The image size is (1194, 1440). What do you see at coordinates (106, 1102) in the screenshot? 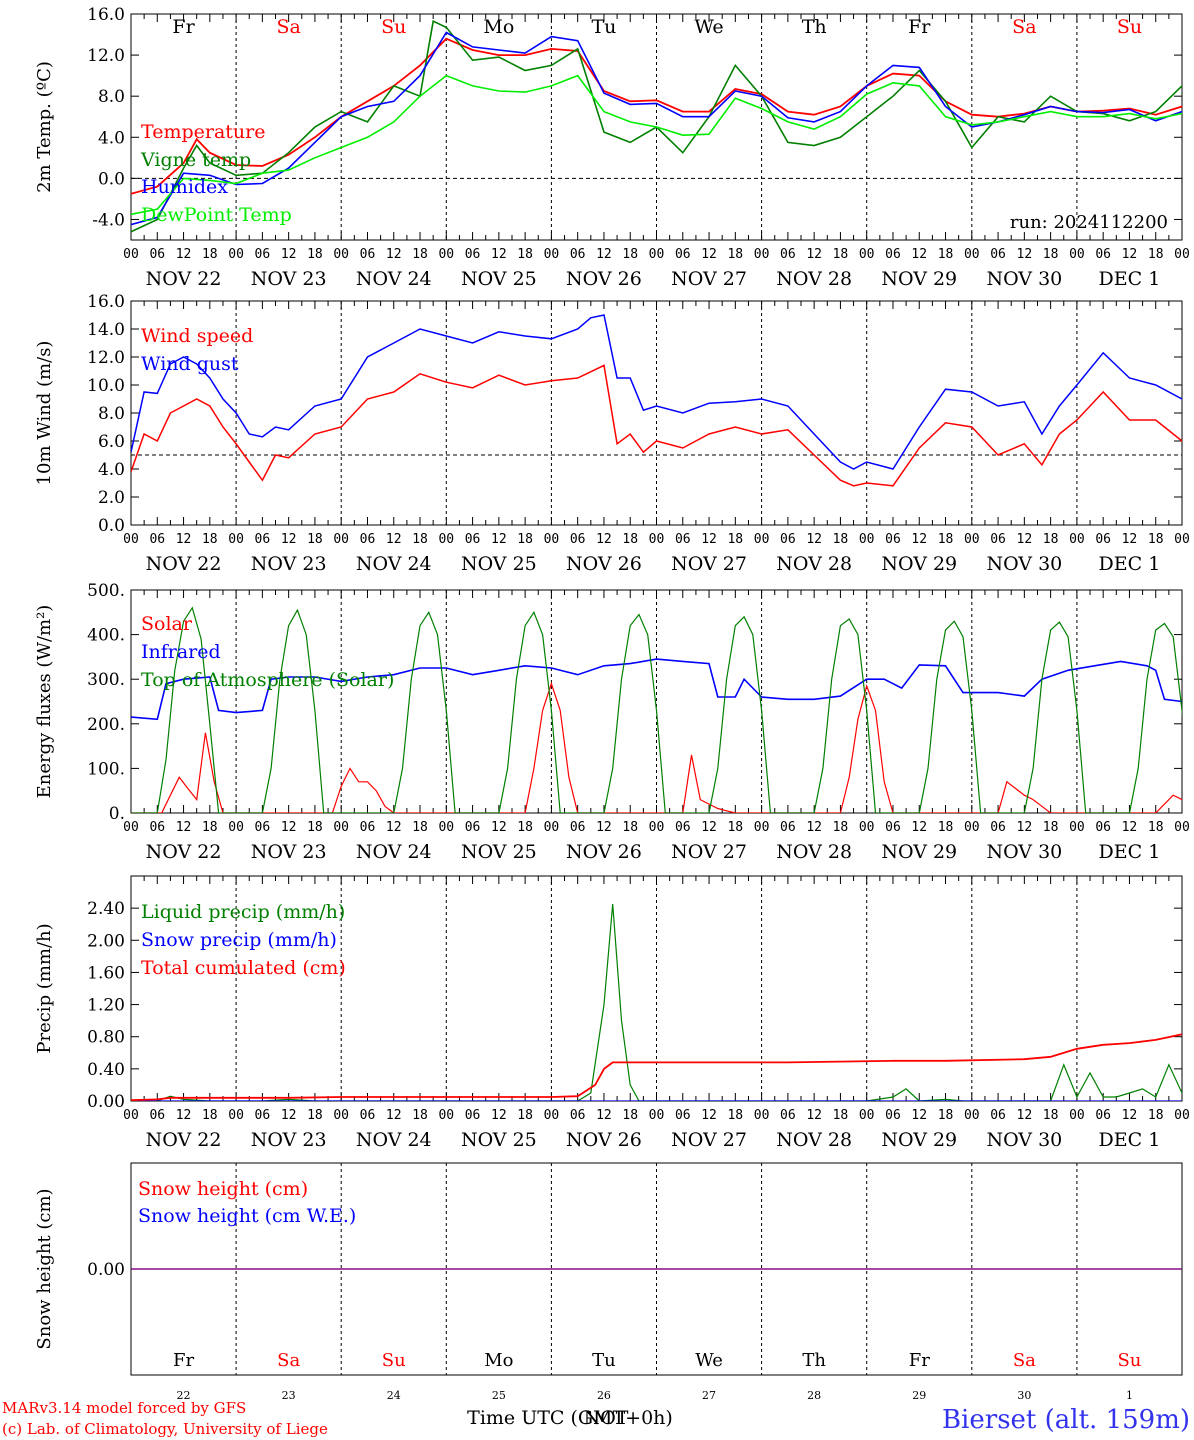
I see `y-tick-label: 0.00` at bounding box center [106, 1102].